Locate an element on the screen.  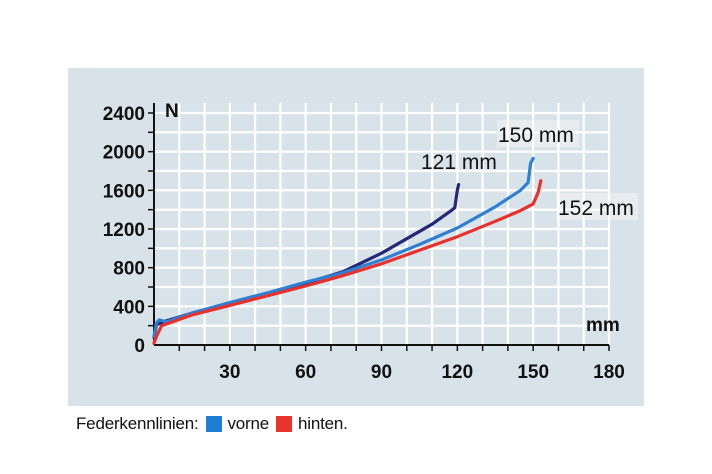
x-tick-label: 90 is located at coordinates (381, 372).